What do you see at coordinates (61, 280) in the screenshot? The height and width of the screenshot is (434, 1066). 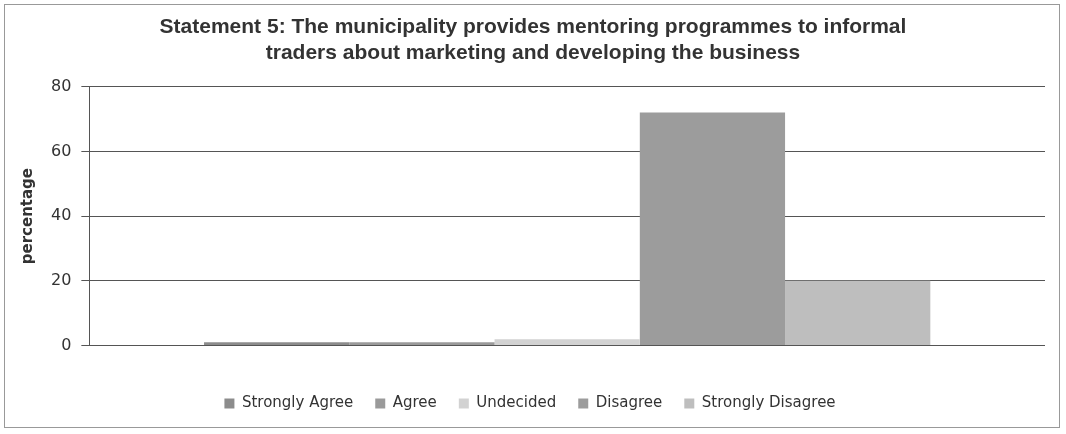 I see `y-tick-label: 20` at bounding box center [61, 280].